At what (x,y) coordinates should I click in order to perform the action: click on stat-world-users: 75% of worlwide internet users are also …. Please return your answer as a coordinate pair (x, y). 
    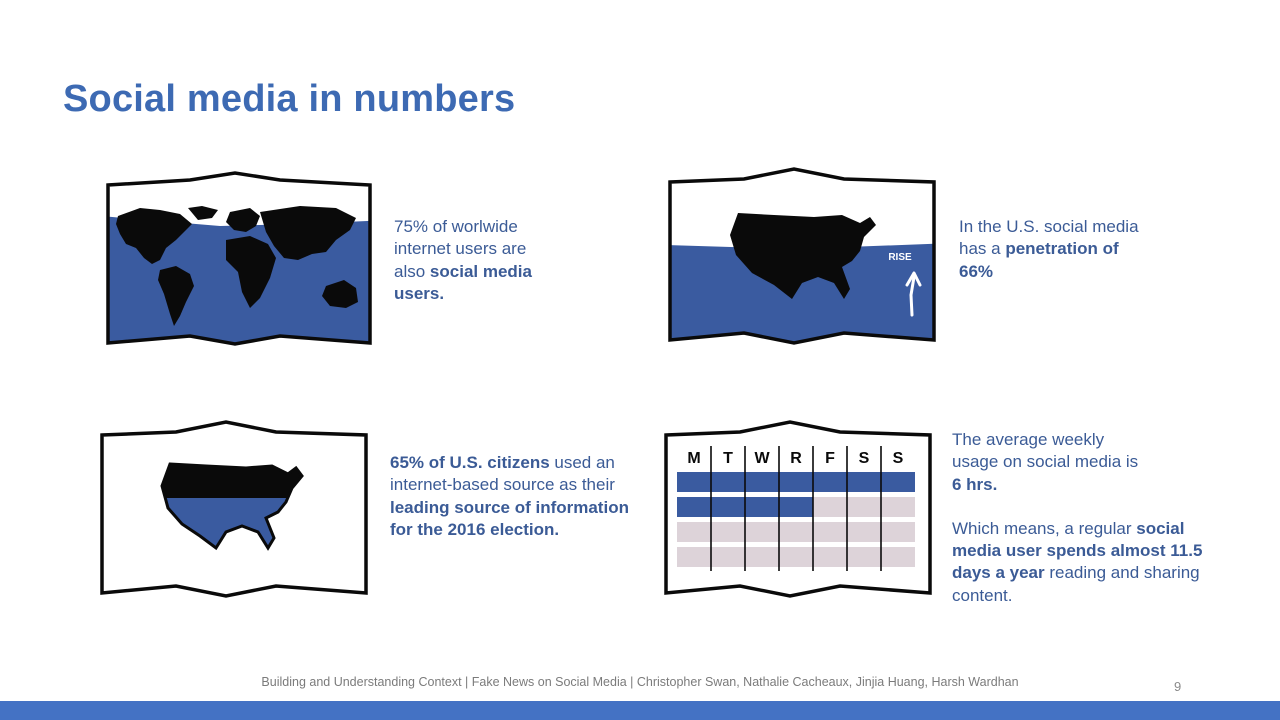
    Looking at the image, I should click on (463, 260).